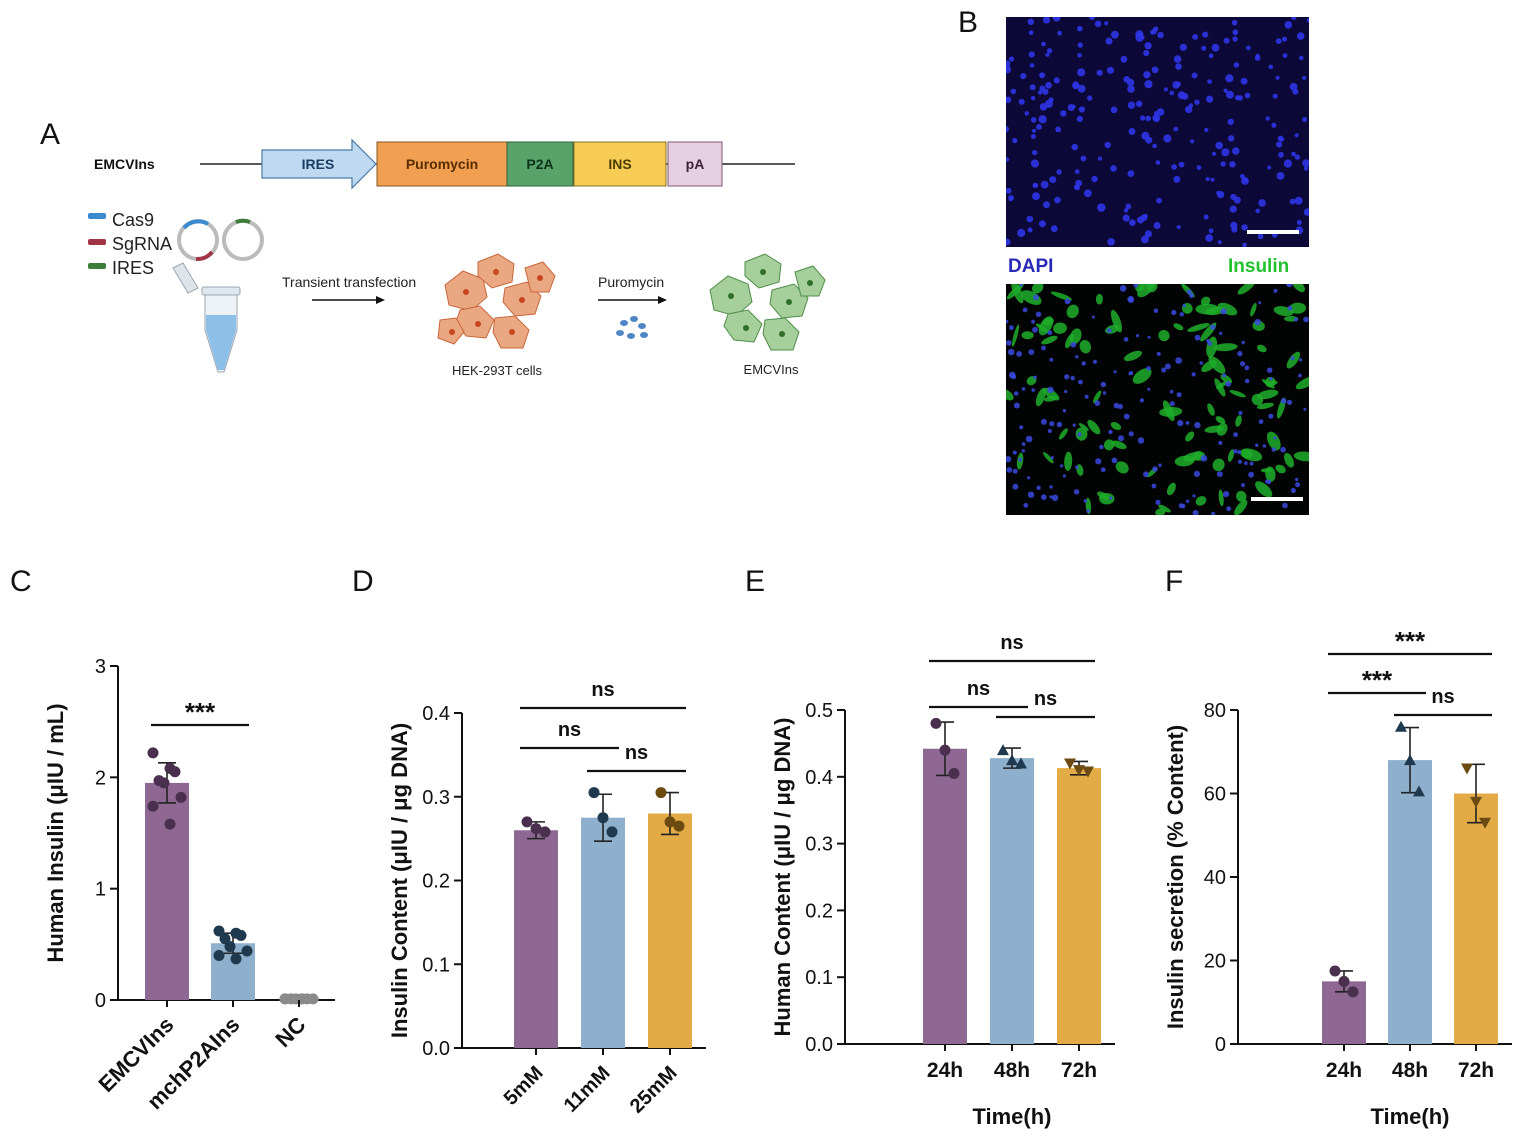 The image size is (1535, 1146). What do you see at coordinates (1410, 1070) in the screenshot?
I see `x-tick-label: 48h` at bounding box center [1410, 1070].